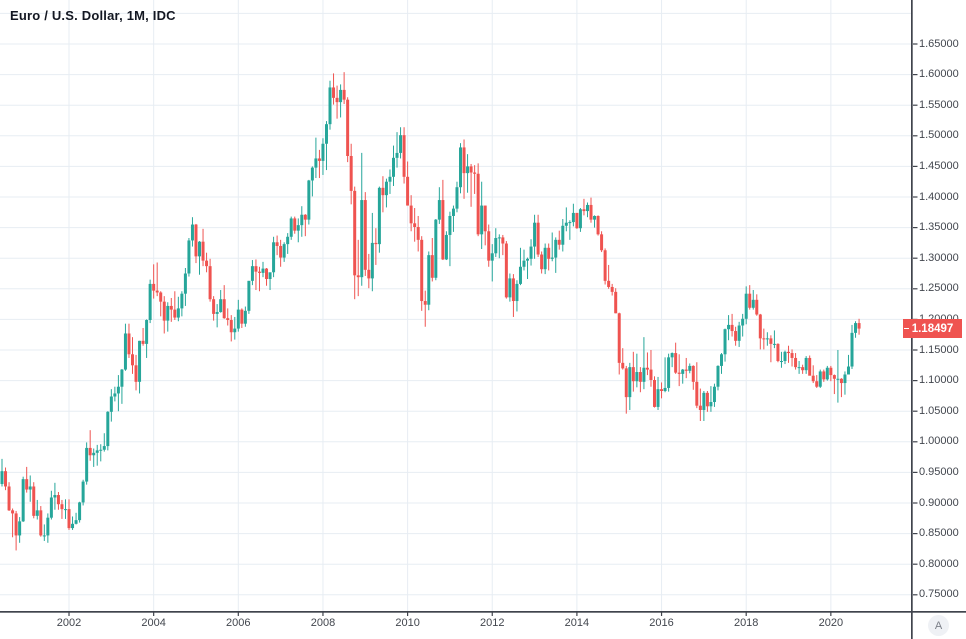 This screenshot has width=966, height=639. Describe the element at coordinates (483, 612) in the screenshot. I see `time-axis-border` at that location.